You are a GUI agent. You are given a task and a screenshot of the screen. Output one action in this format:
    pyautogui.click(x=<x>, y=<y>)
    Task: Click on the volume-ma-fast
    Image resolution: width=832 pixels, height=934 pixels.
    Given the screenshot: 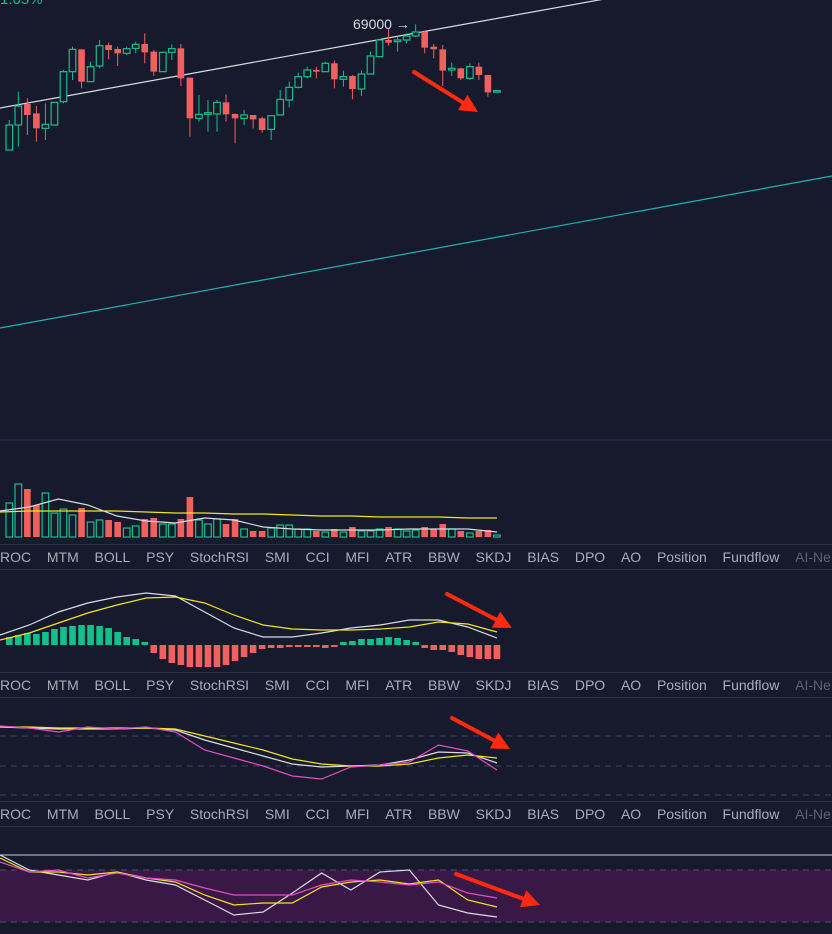 What is the action you would take?
    pyautogui.click(x=249, y=515)
    